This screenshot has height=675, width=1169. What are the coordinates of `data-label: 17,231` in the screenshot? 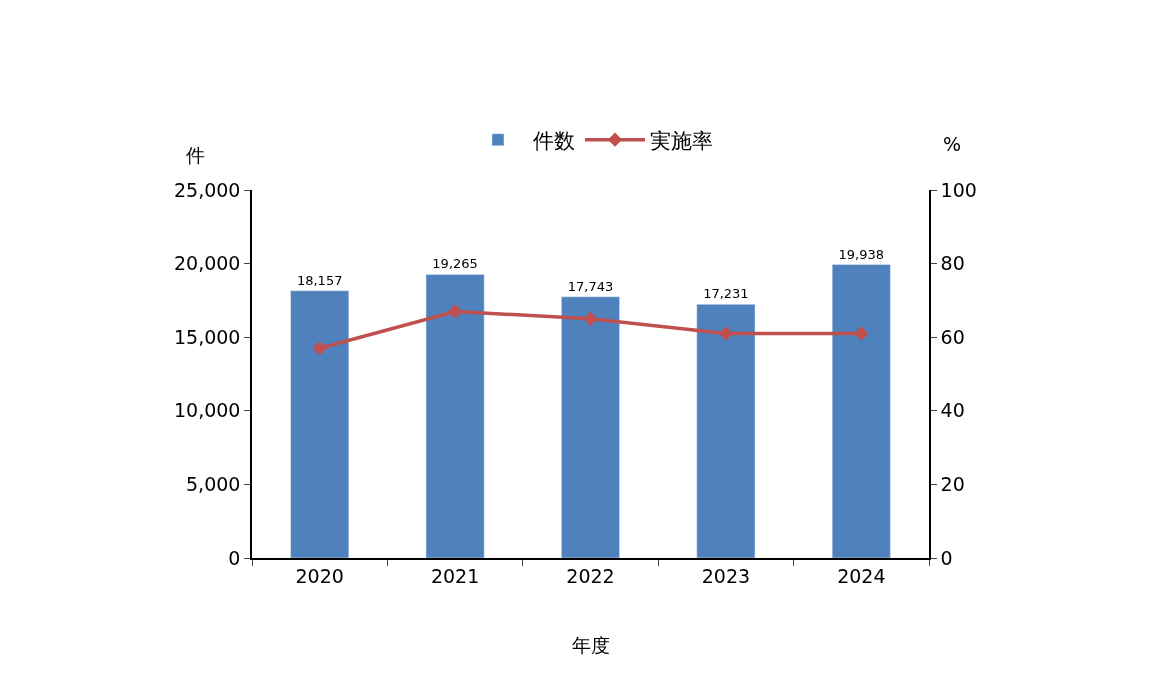 It's located at (726, 294).